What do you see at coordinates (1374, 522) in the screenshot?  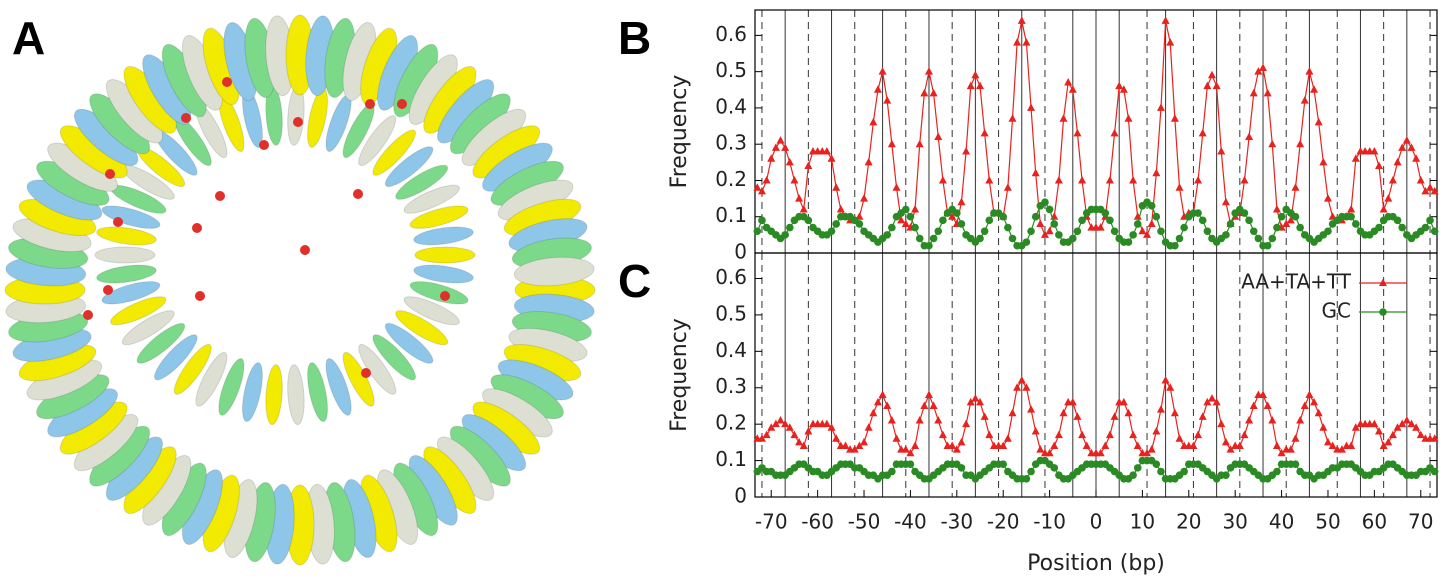 I see `x-tick-label: 60` at bounding box center [1374, 522].